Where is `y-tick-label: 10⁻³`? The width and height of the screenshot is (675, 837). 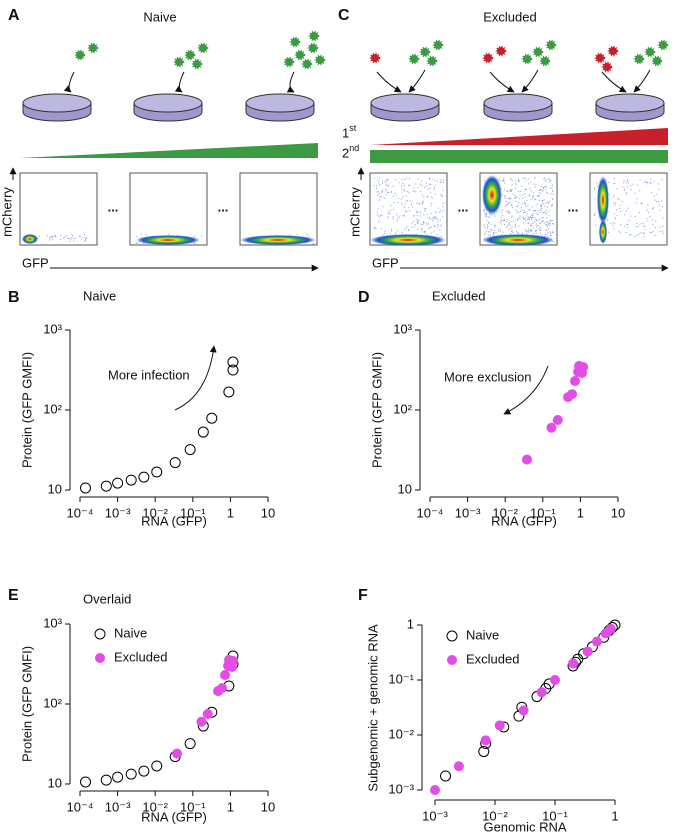
y-tick-label: 10⁻³ is located at coordinates (401, 788).